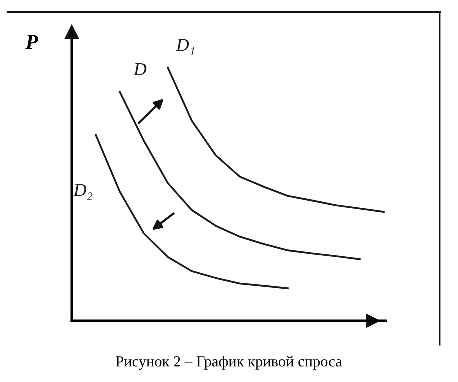 The width and height of the screenshot is (458, 382). What do you see at coordinates (32, 42) in the screenshot?
I see `y-axis-title: P` at bounding box center [32, 42].